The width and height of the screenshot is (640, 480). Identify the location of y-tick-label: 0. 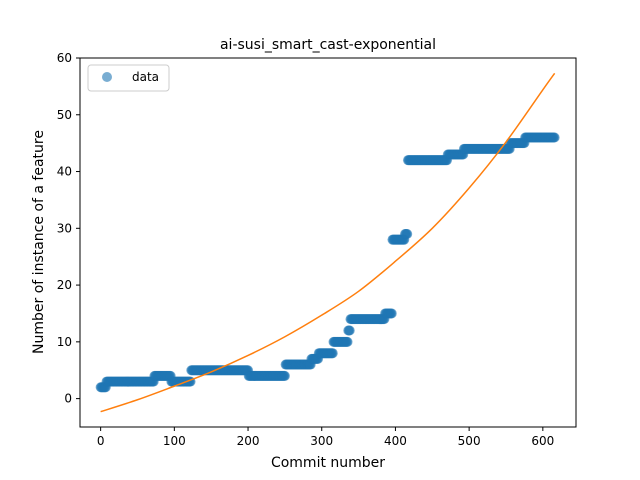
(68, 399).